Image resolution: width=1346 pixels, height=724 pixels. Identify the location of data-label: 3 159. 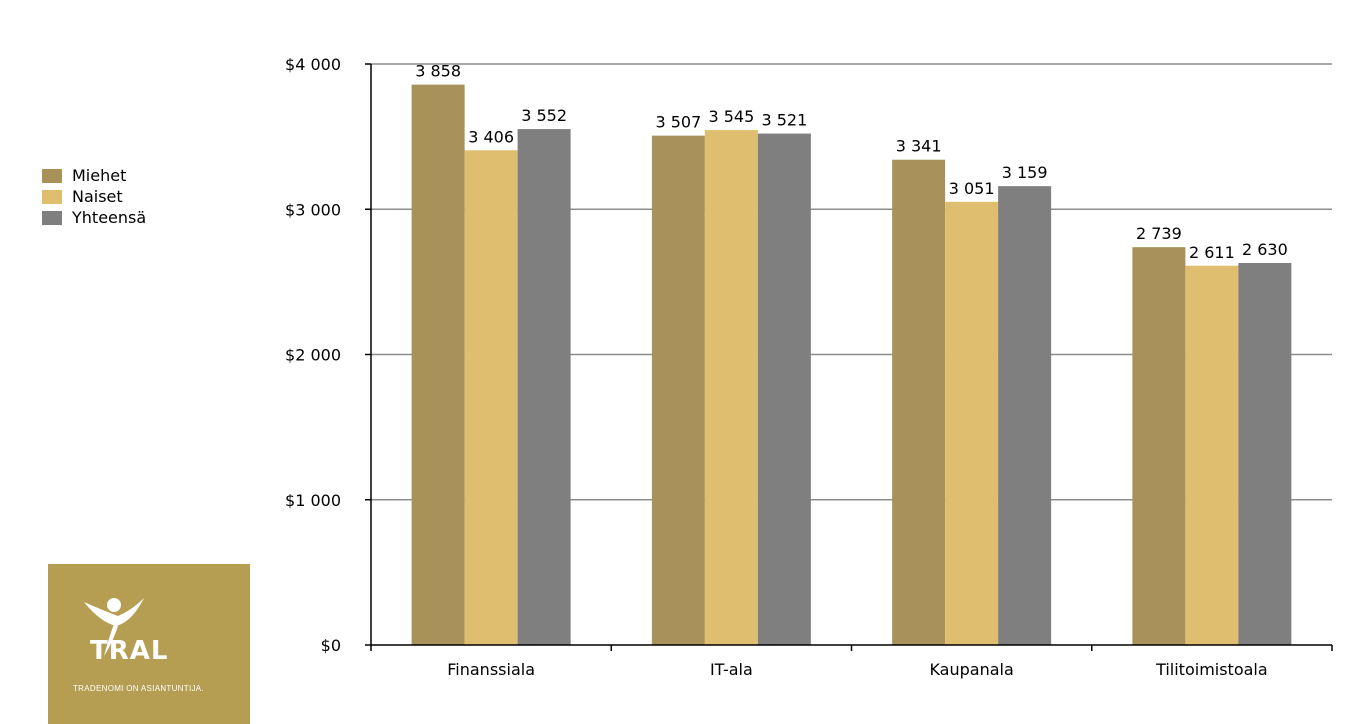
(1025, 172).